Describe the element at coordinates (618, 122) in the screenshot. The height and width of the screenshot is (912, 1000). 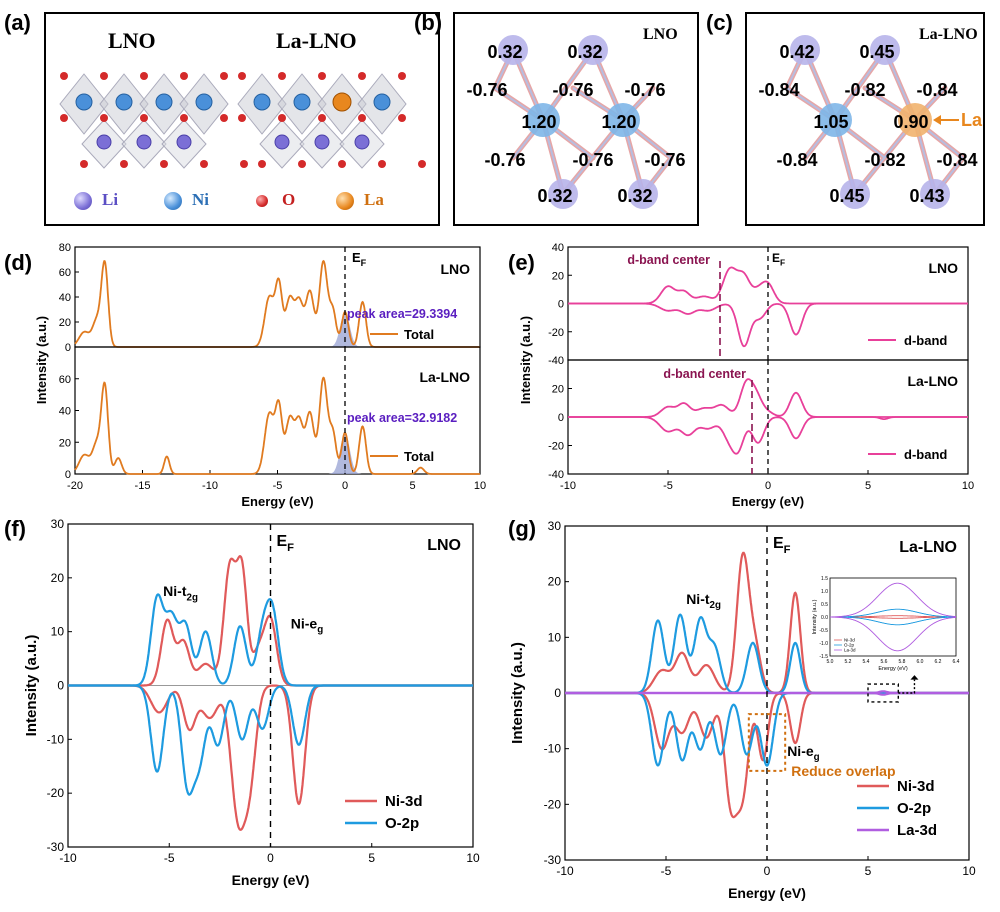
I see `ni-charge: 1.20` at that location.